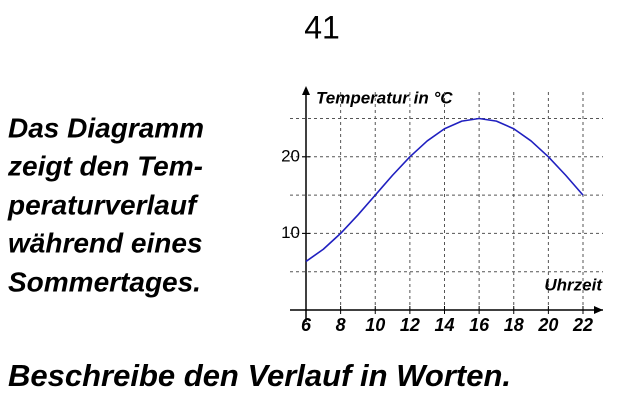 Image resolution: width=640 pixels, height=400 pixels. What do you see at coordinates (384, 97) in the screenshot?
I see `y-axis-label: Temperatur in °C` at bounding box center [384, 97].